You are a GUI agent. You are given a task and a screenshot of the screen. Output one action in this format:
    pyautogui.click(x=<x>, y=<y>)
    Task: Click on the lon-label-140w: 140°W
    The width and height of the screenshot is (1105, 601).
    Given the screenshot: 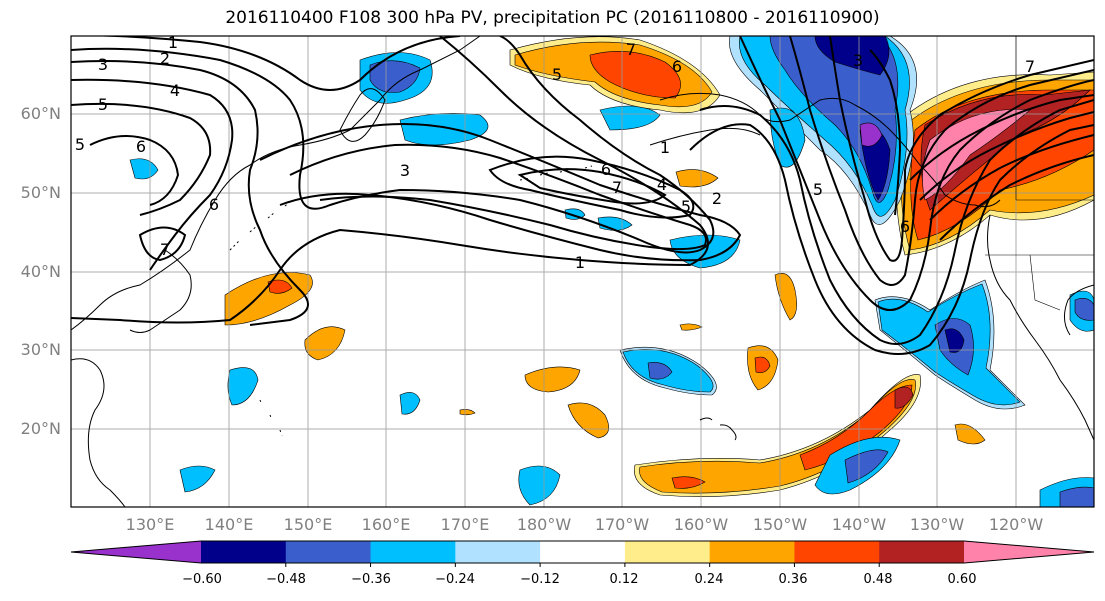 What is the action you would take?
    pyautogui.click(x=859, y=524)
    